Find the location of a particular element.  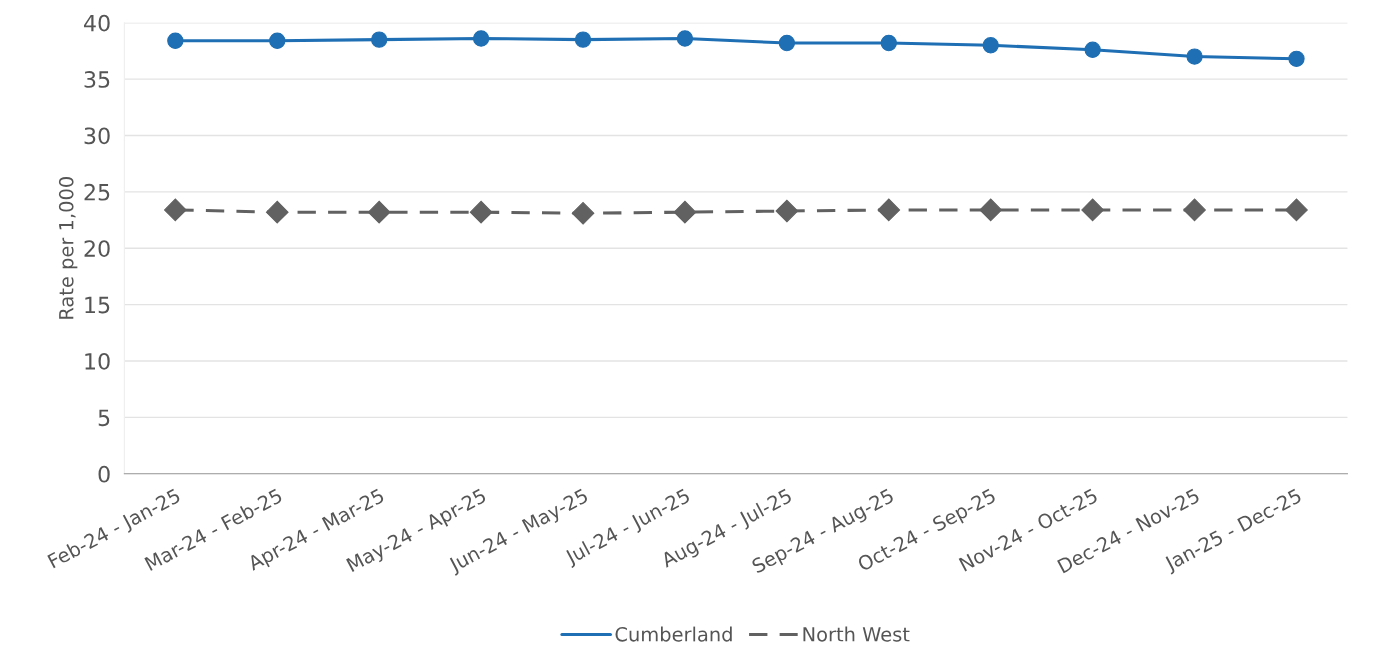

legend-label: Cumberland is located at coordinates (673, 634).